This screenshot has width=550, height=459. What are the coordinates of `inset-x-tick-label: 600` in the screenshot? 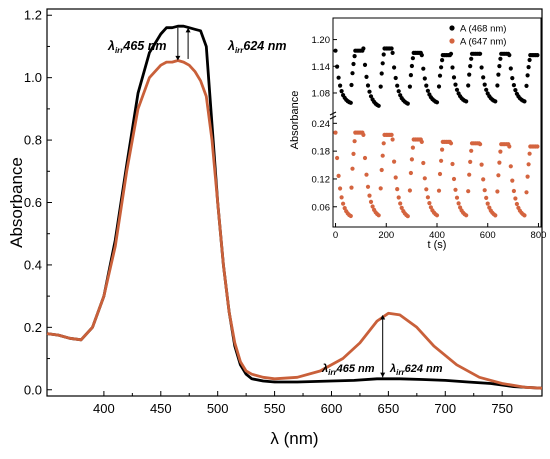 It's located at (488, 235).